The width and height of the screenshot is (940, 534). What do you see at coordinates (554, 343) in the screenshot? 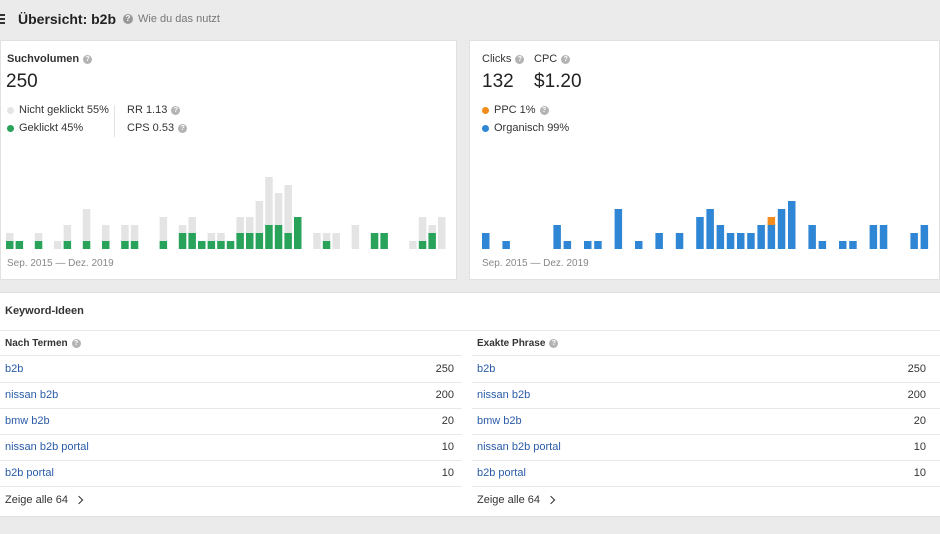
I see `exact-help-icon: ?` at bounding box center [554, 343].